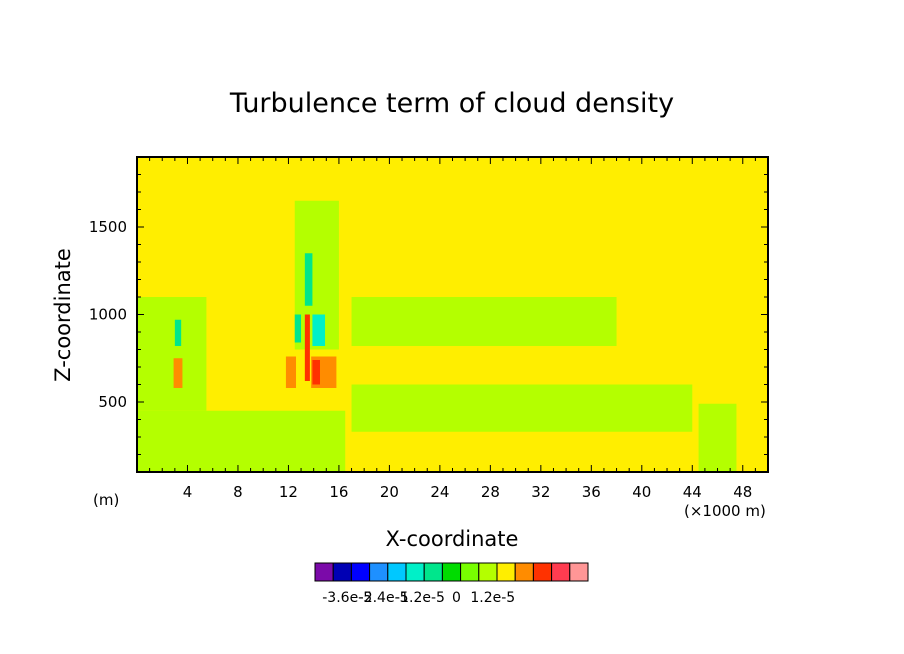  What do you see at coordinates (492, 598) in the screenshot?
I see `colorbar-label: 1.2e-5` at bounding box center [492, 598].